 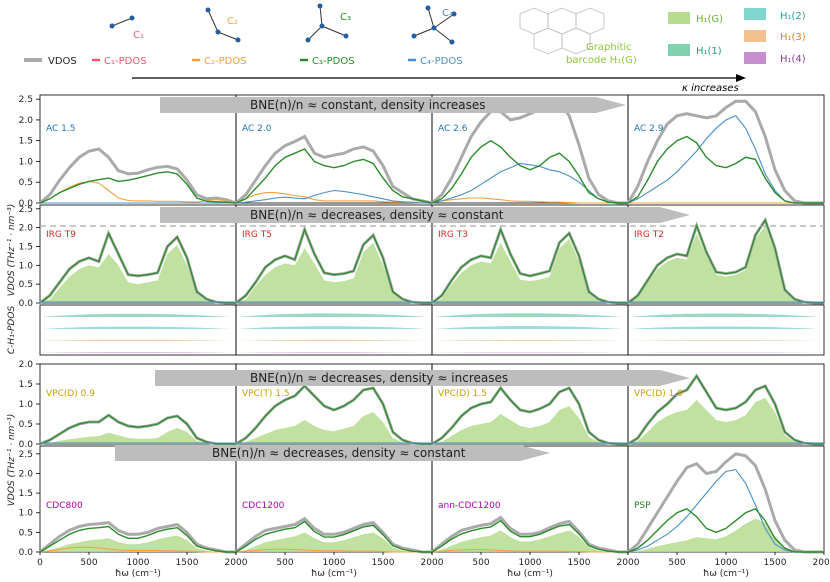 I want to click on xtick-label-c4-2: 1000, so click(x=726, y=563).